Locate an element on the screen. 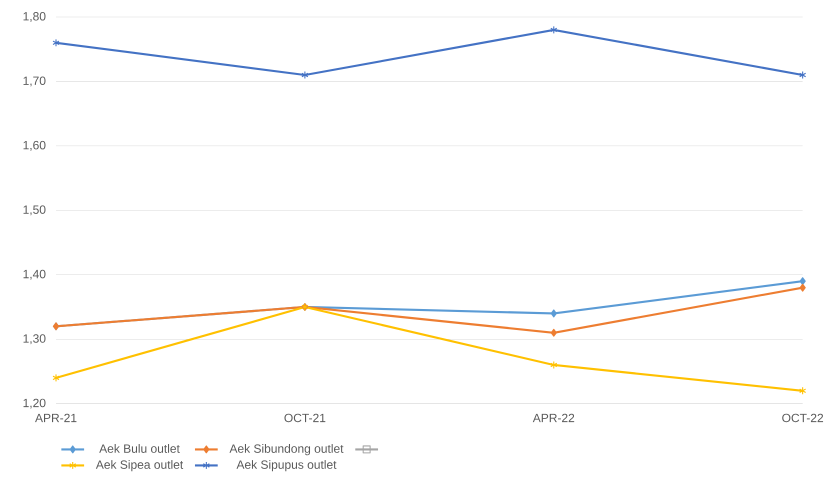 The width and height of the screenshot is (826, 497). y-tick-label: 1,80 is located at coordinates (35, 17).